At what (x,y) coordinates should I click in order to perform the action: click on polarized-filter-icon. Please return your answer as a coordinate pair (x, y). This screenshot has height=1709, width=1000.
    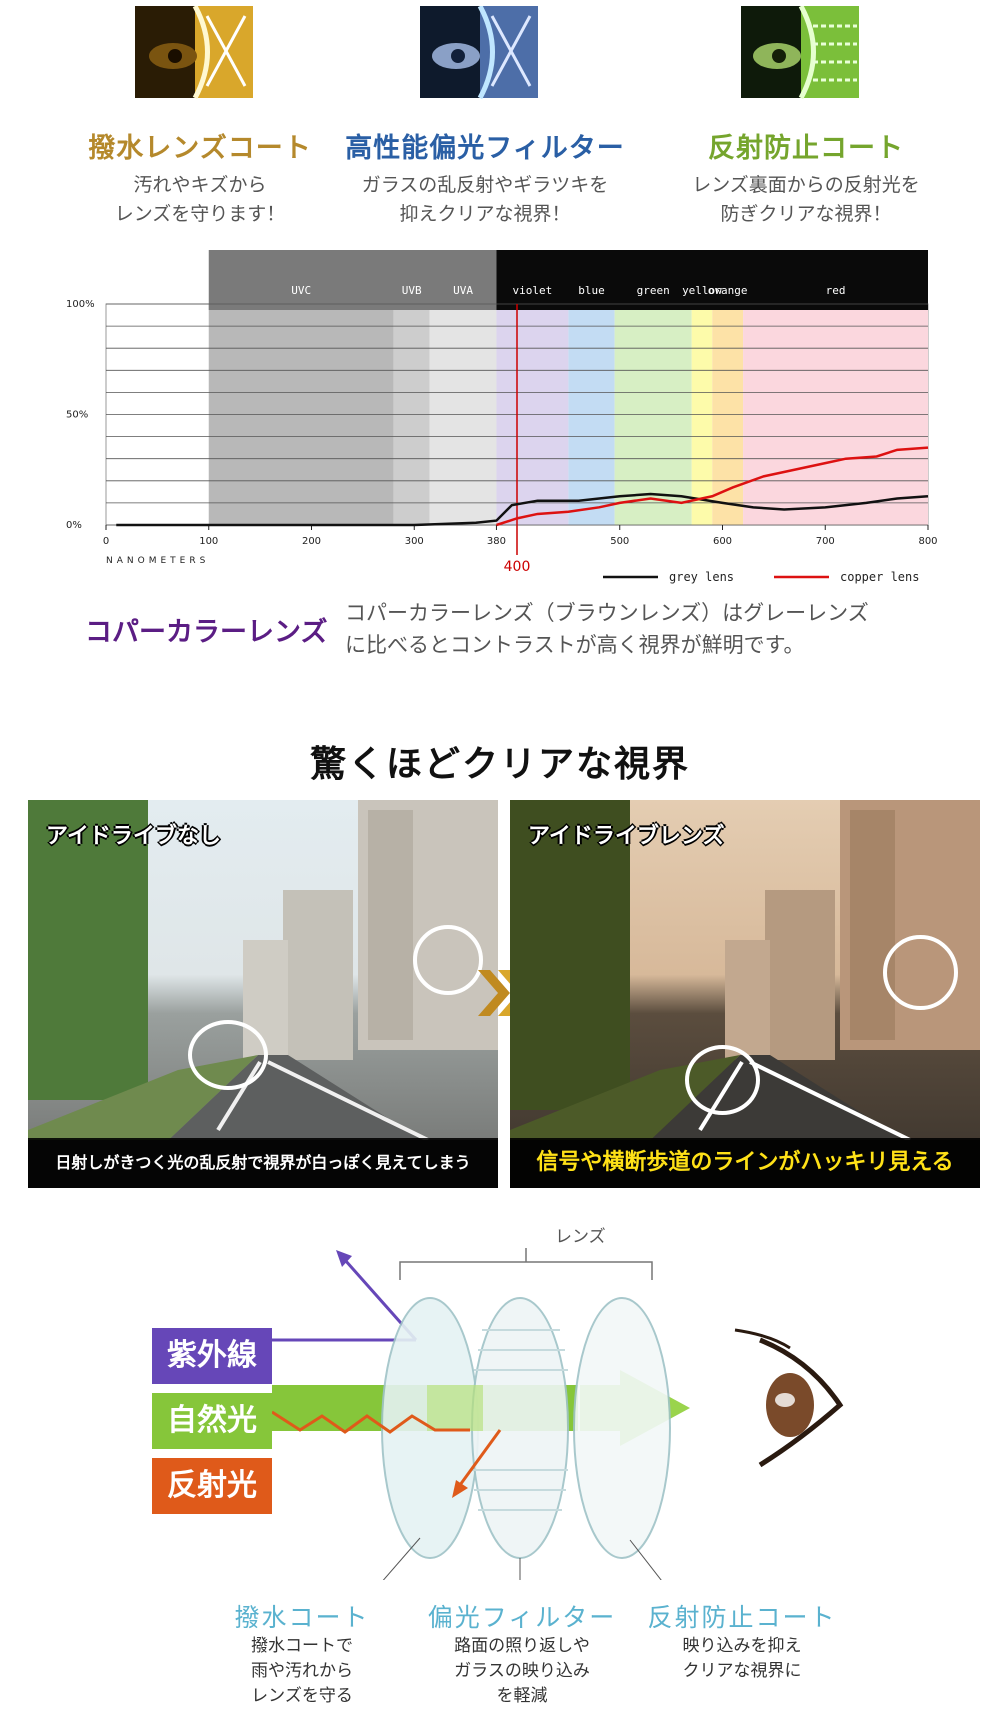
    Looking at the image, I should click on (485, 55).